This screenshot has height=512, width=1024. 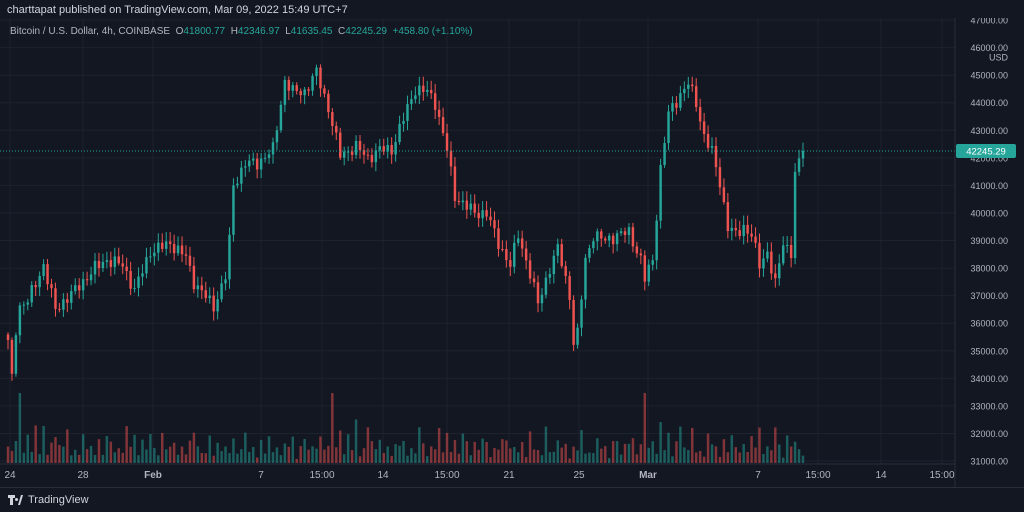 I want to click on tradingview-logo: TradingView, so click(x=48, y=500).